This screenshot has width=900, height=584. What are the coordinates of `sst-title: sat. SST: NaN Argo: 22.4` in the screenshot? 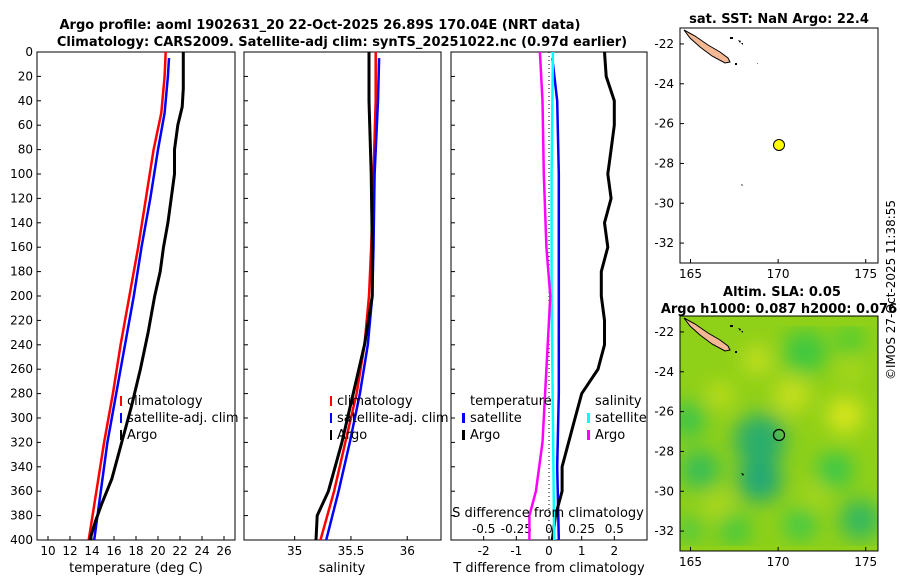 It's located at (779, 19).